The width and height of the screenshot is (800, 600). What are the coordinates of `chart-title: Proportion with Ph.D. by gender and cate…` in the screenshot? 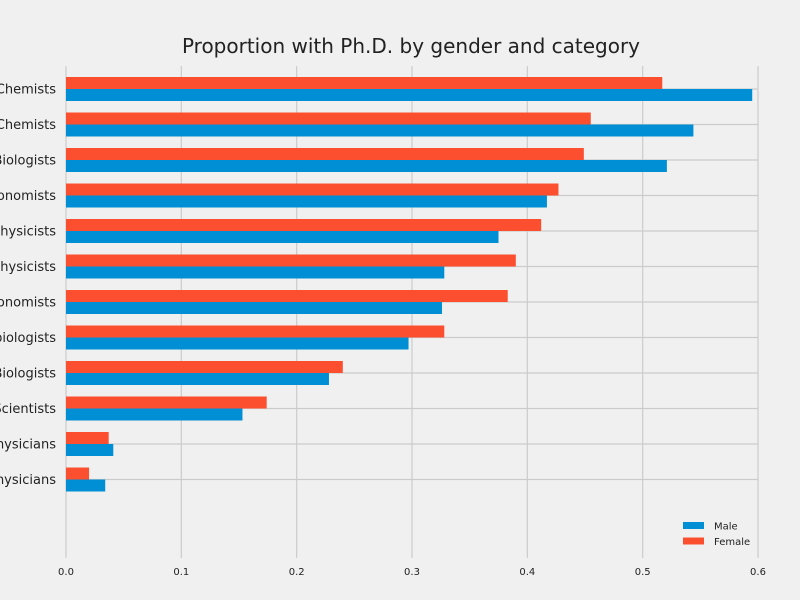 It's located at (411, 46).